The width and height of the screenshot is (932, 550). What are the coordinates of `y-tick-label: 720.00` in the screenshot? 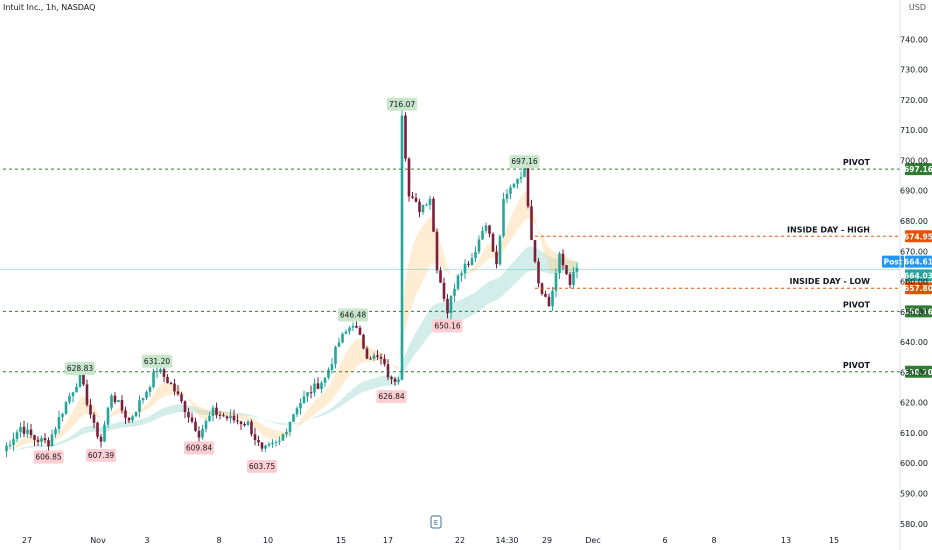 It's located at (914, 100).